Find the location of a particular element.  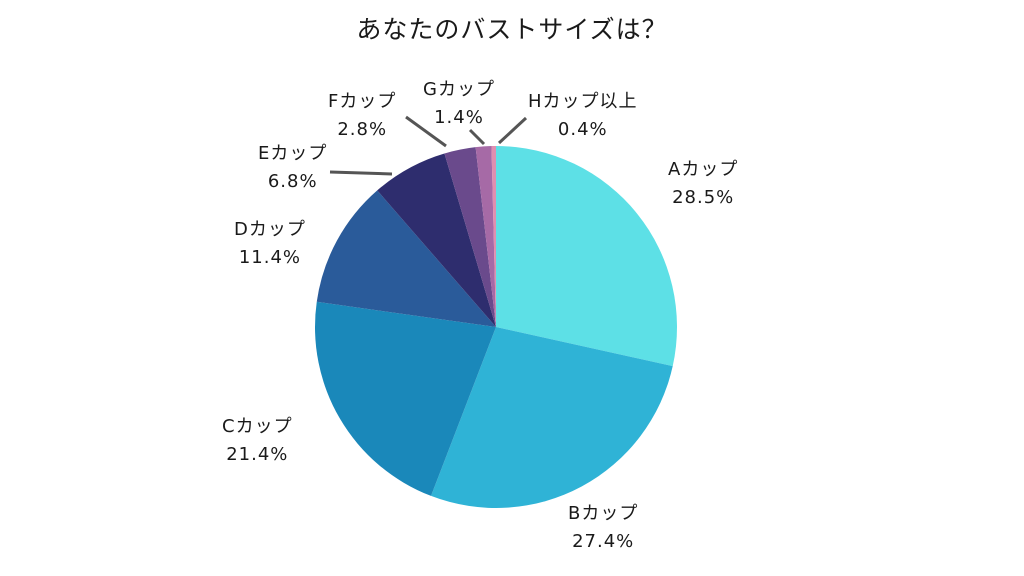

label-a-name: Aカップ is located at coordinates (703, 169).